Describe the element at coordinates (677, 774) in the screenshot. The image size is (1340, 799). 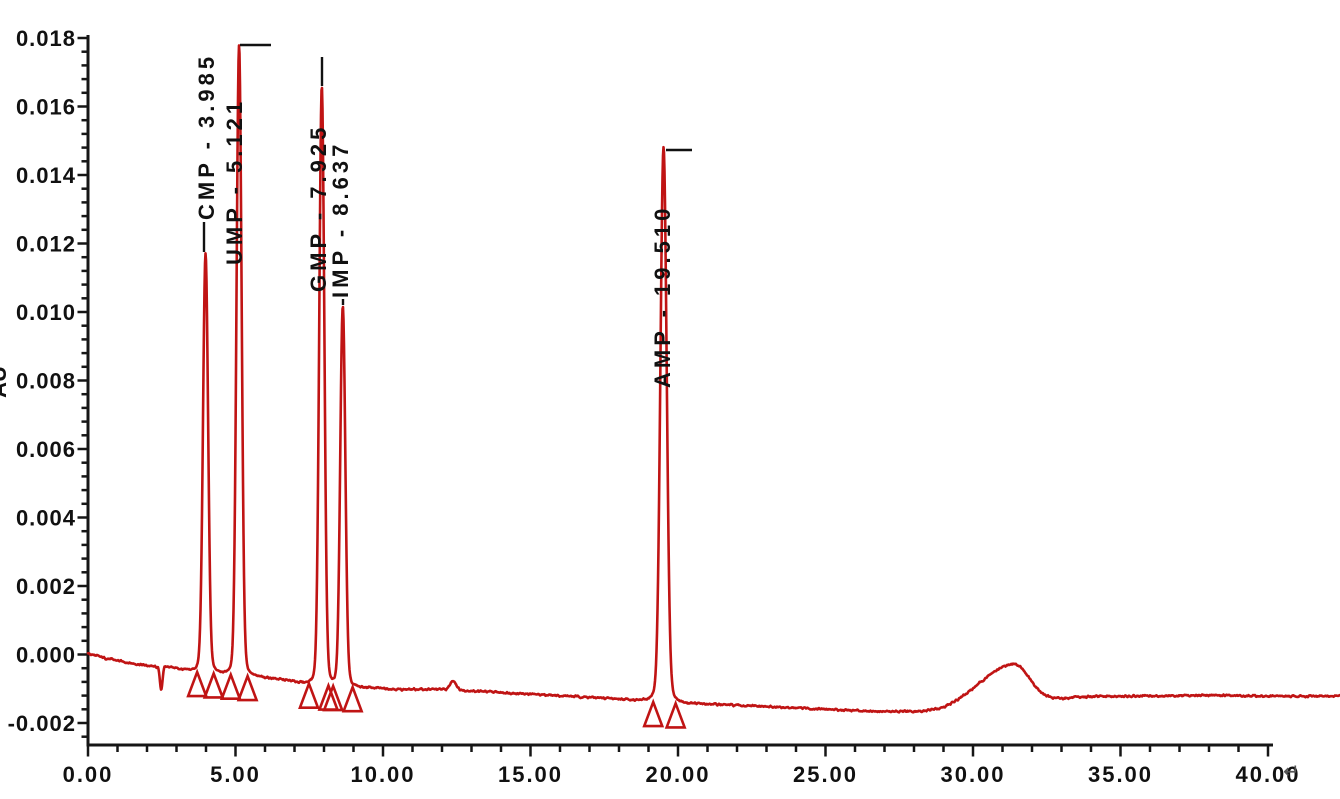
I see `x-tick-label: 20.00` at that location.